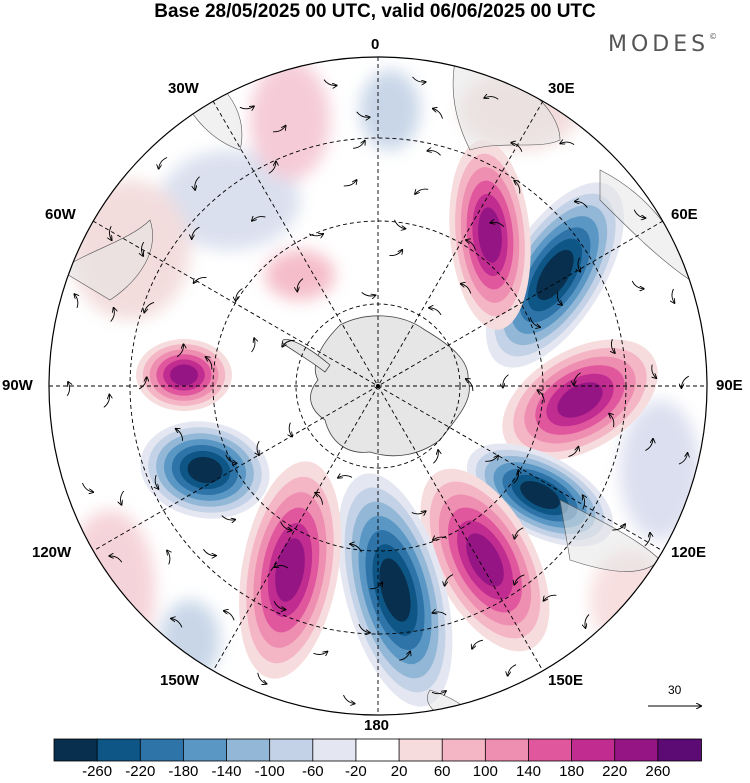 Image resolution: width=750 pixels, height=783 pixels. I want to click on colorbar-tick-label: 60, so click(442, 771).